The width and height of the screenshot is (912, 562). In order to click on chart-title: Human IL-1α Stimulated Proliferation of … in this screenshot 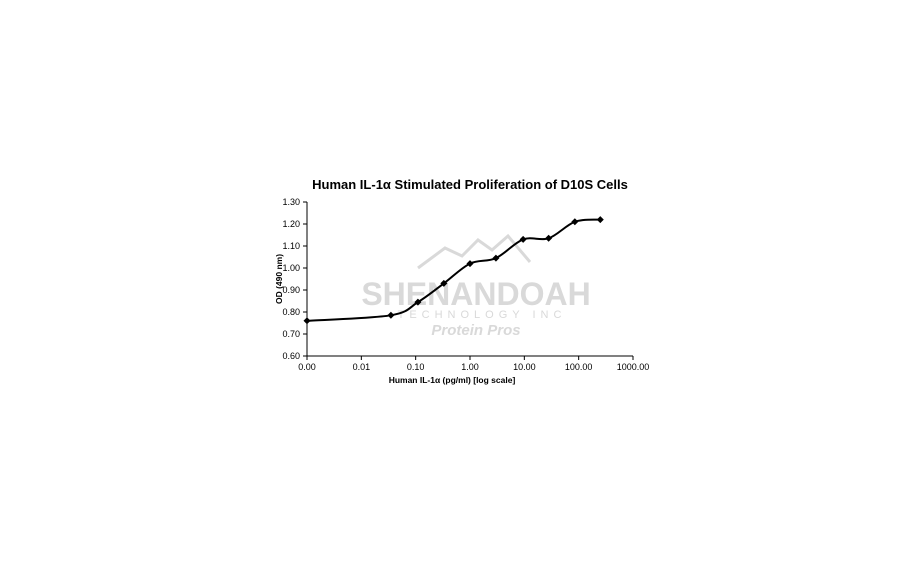, I will do `click(470, 184)`.